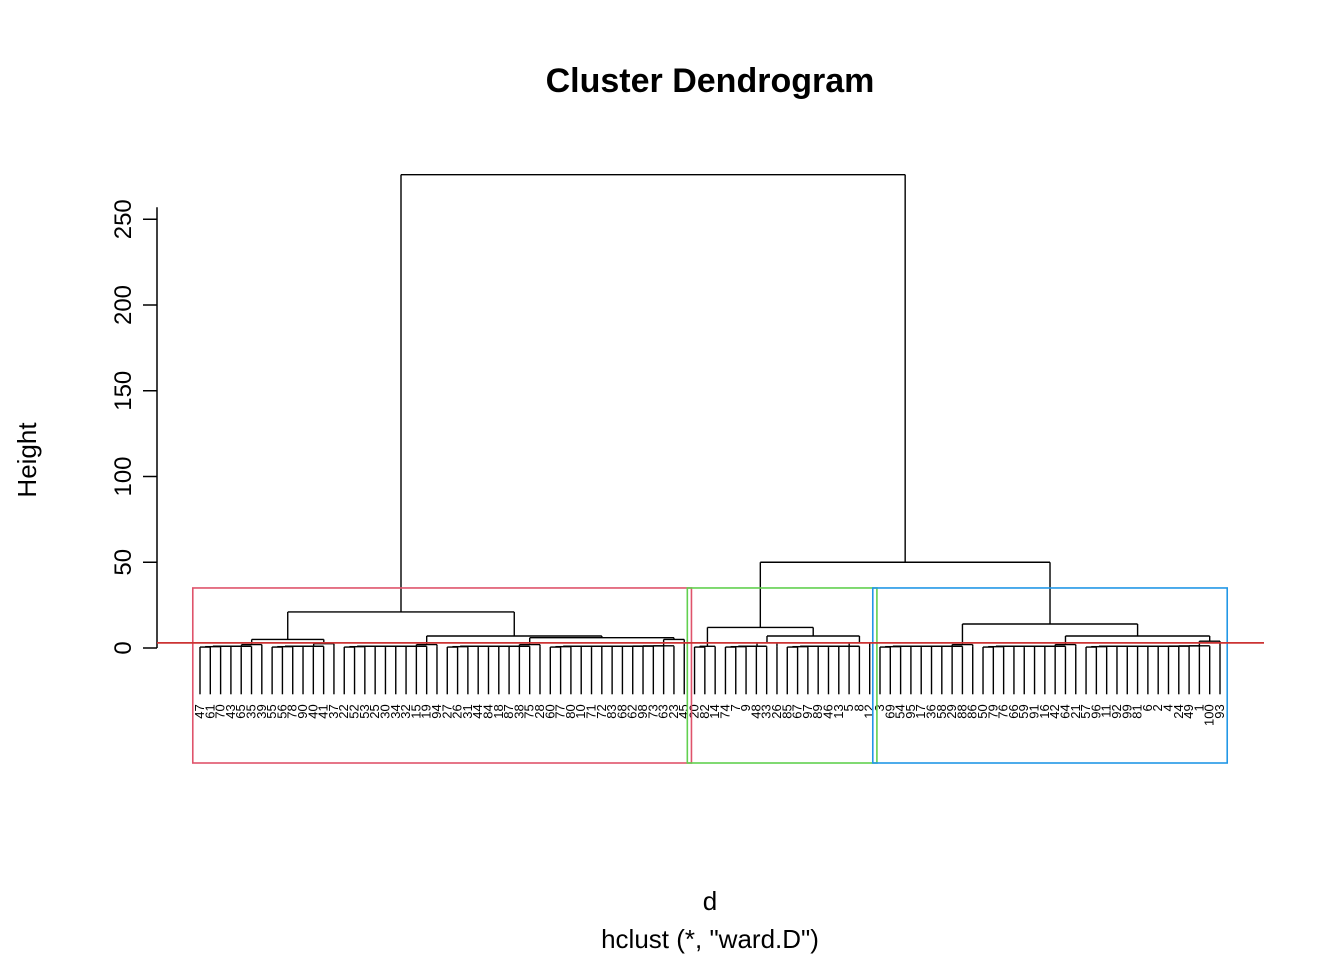  Describe the element at coordinates (1075, 711) in the screenshot. I see `leaf-label: 21` at that location.